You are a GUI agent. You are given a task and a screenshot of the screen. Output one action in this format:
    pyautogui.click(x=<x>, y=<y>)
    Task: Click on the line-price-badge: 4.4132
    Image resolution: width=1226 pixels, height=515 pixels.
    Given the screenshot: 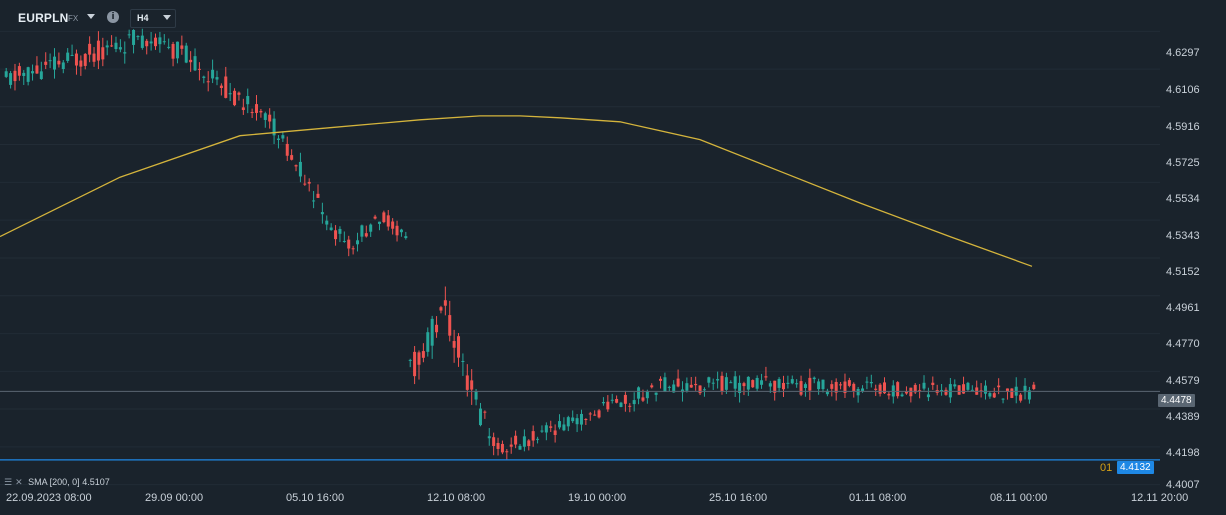 What is the action you would take?
    pyautogui.click(x=1135, y=467)
    